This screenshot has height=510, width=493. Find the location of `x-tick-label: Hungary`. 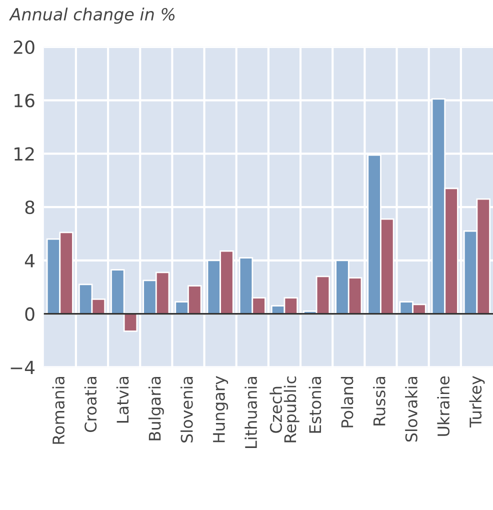

x-tick-label: Hungary is located at coordinates (220, 409).